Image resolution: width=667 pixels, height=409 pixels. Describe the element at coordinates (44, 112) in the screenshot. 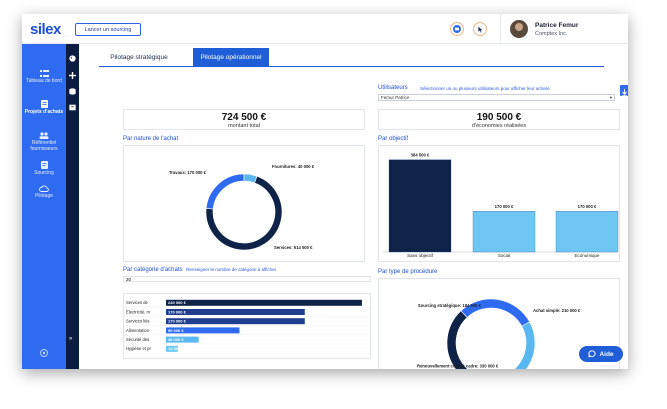

I see `sidebar-item-label: Projets d'achats` at that location.